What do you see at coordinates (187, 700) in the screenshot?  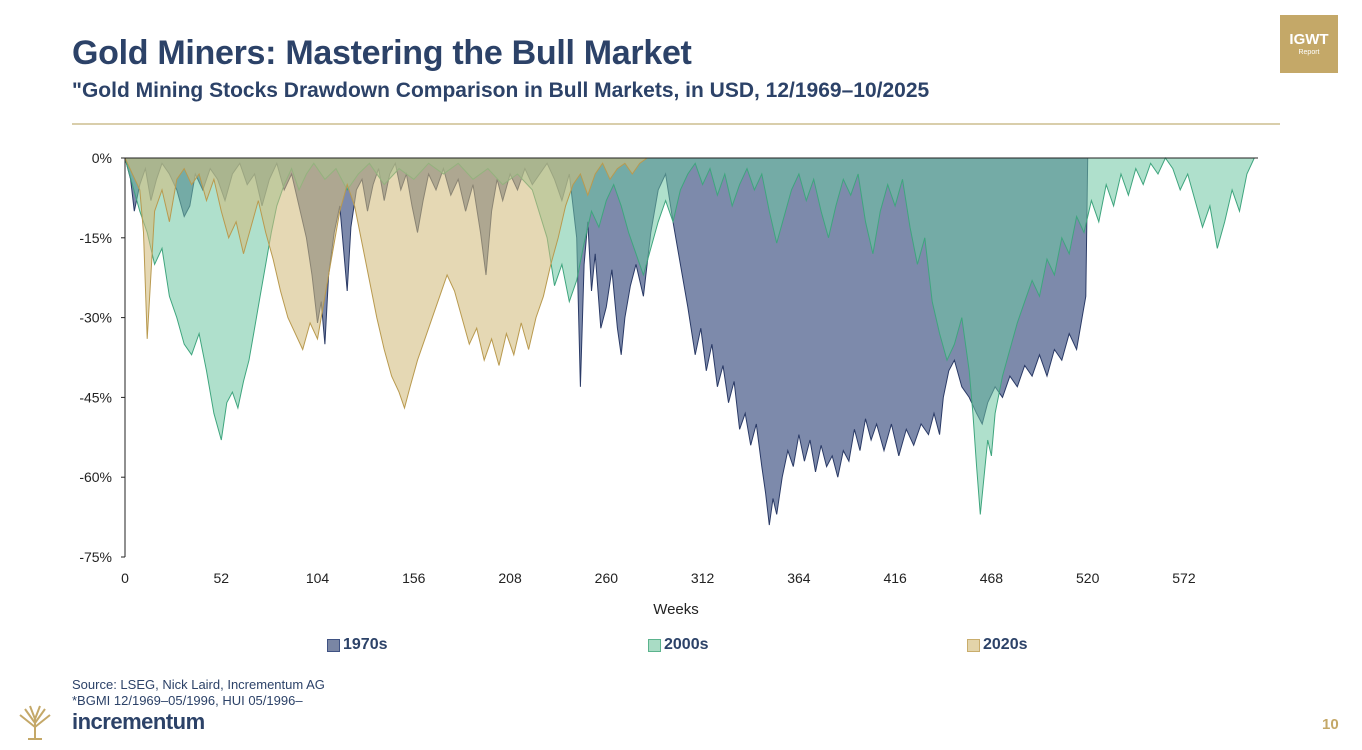 I see `index-note: *BGMI 12/1969–05/1996, HUI 05/1996–` at bounding box center [187, 700].